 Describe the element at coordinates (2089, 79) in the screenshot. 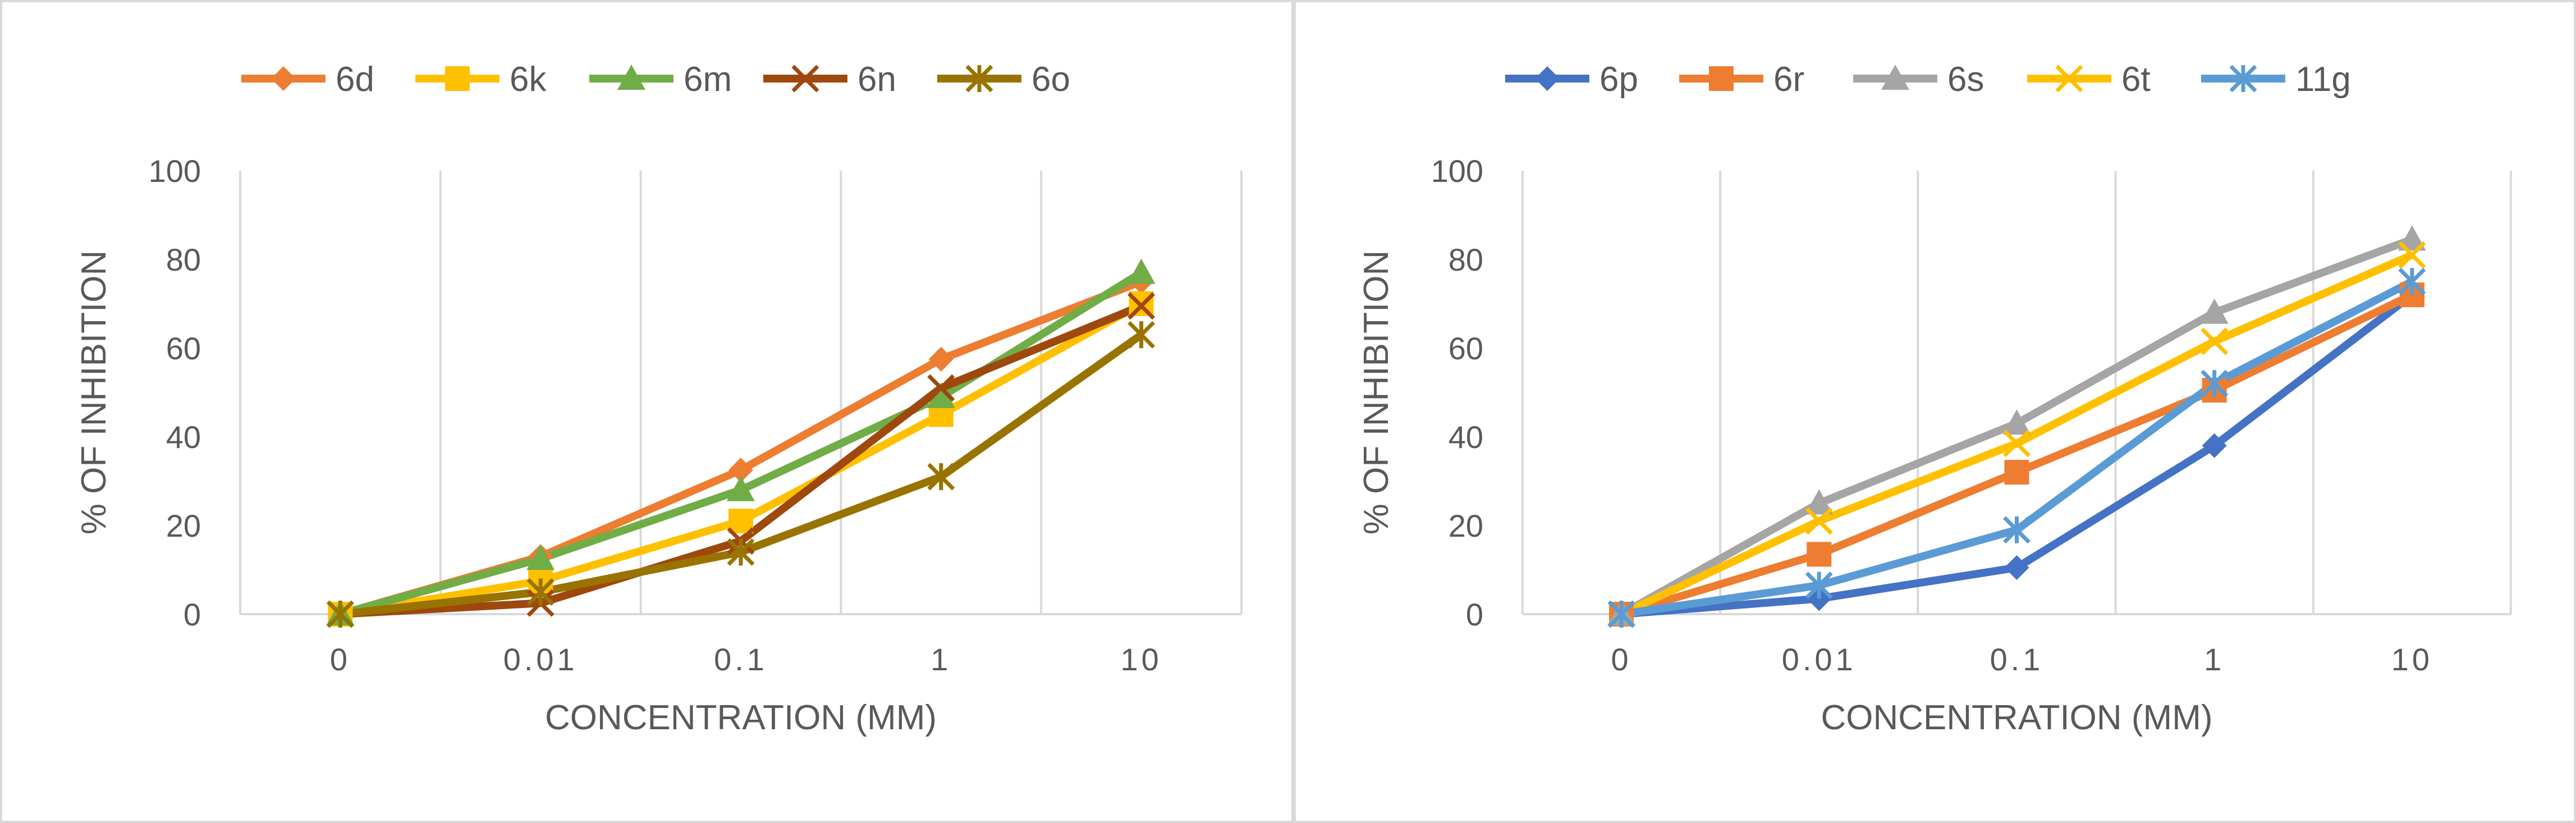

I see `legend-item-6t: 6t` at that location.